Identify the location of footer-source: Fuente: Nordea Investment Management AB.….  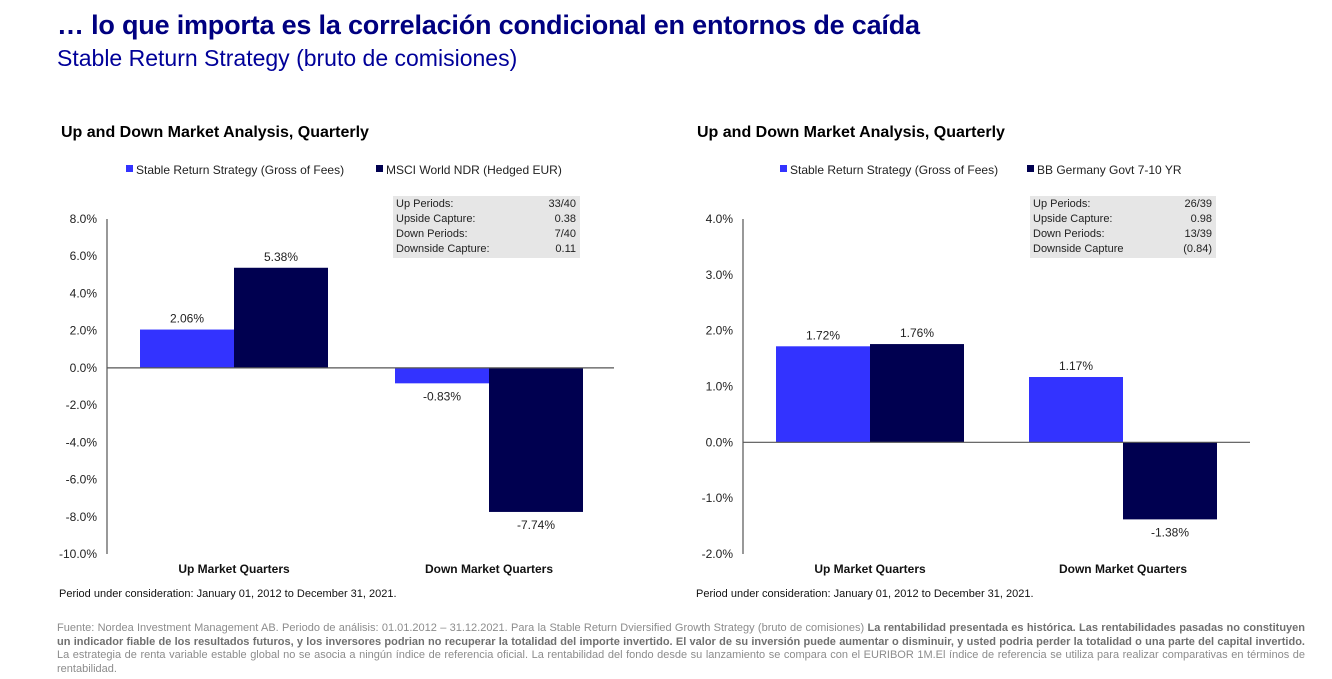
(462, 628).